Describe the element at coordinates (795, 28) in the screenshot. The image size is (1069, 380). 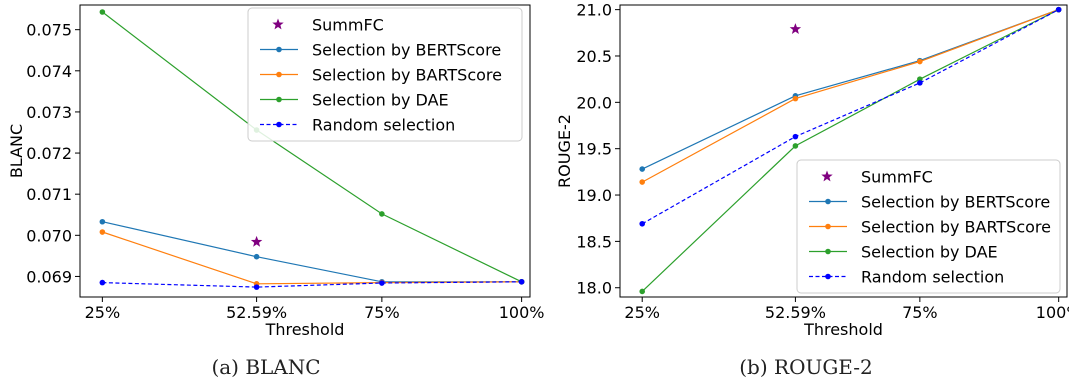
I see `panel2-summfc-marker` at that location.